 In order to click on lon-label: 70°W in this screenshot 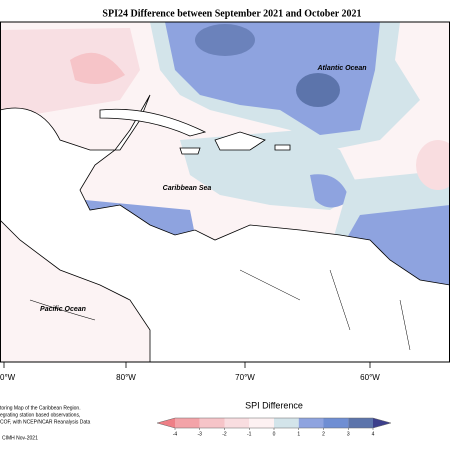, I will do `click(245, 377)`.